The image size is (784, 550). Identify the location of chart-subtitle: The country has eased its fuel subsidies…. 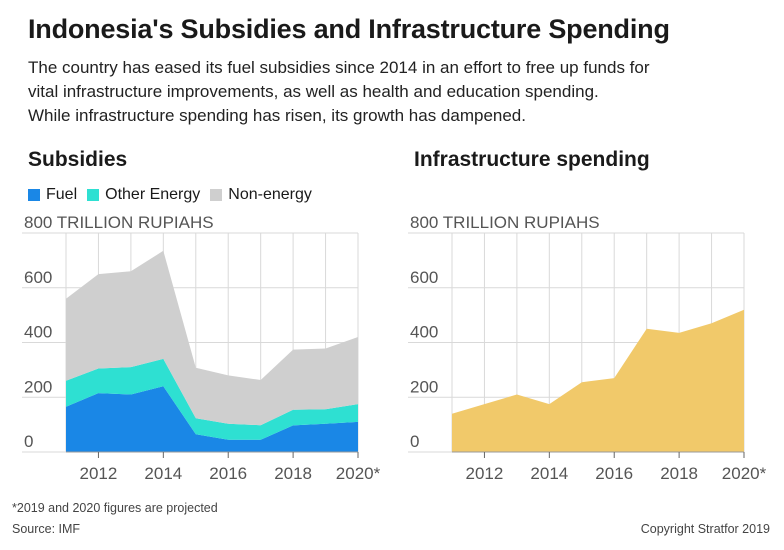
(398, 92).